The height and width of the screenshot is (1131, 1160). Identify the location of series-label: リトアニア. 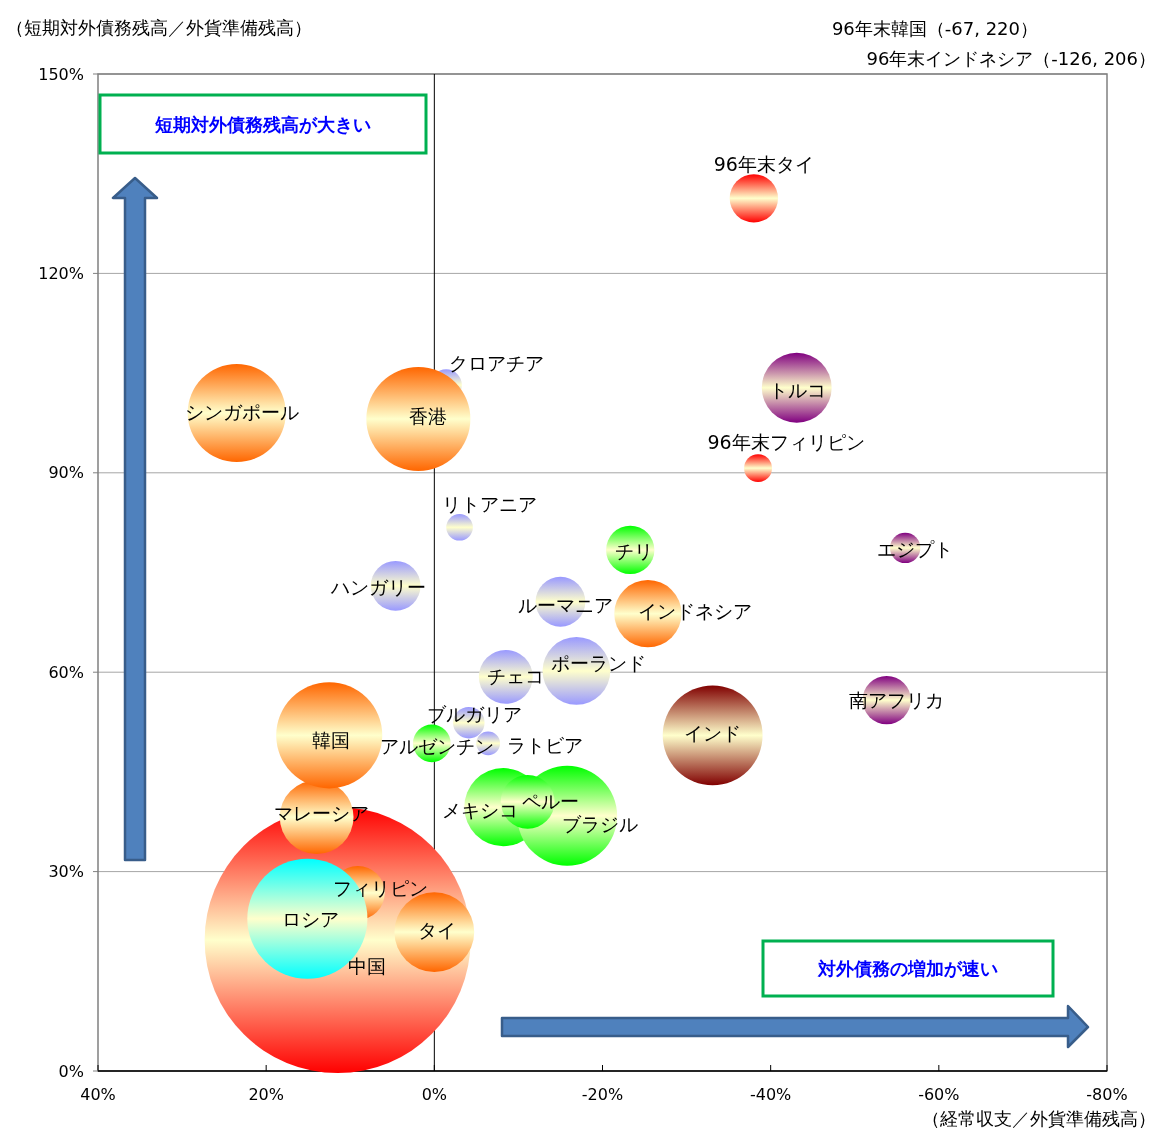
(490, 504).